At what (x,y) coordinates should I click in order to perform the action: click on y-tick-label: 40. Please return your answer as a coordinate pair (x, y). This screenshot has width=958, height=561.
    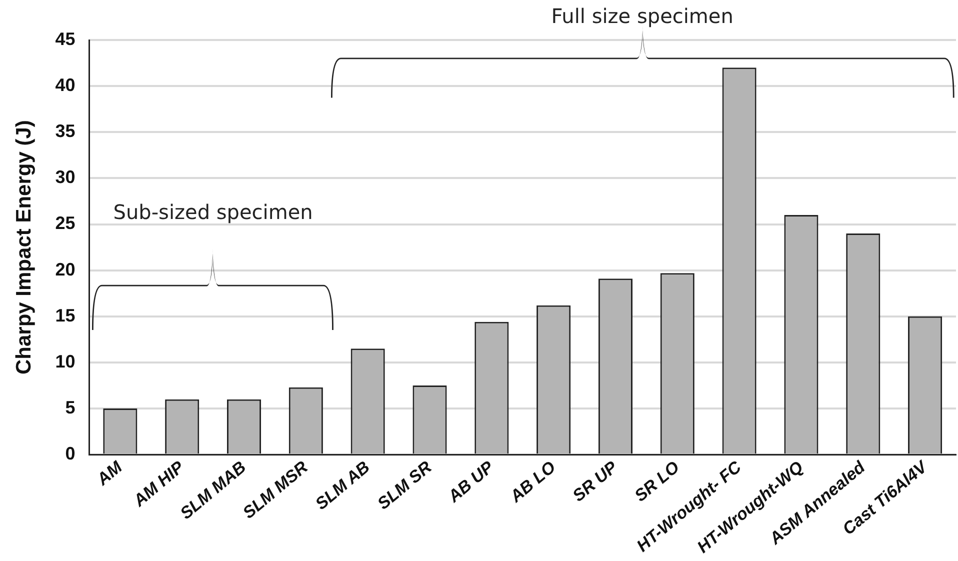
    Looking at the image, I should click on (65, 85).